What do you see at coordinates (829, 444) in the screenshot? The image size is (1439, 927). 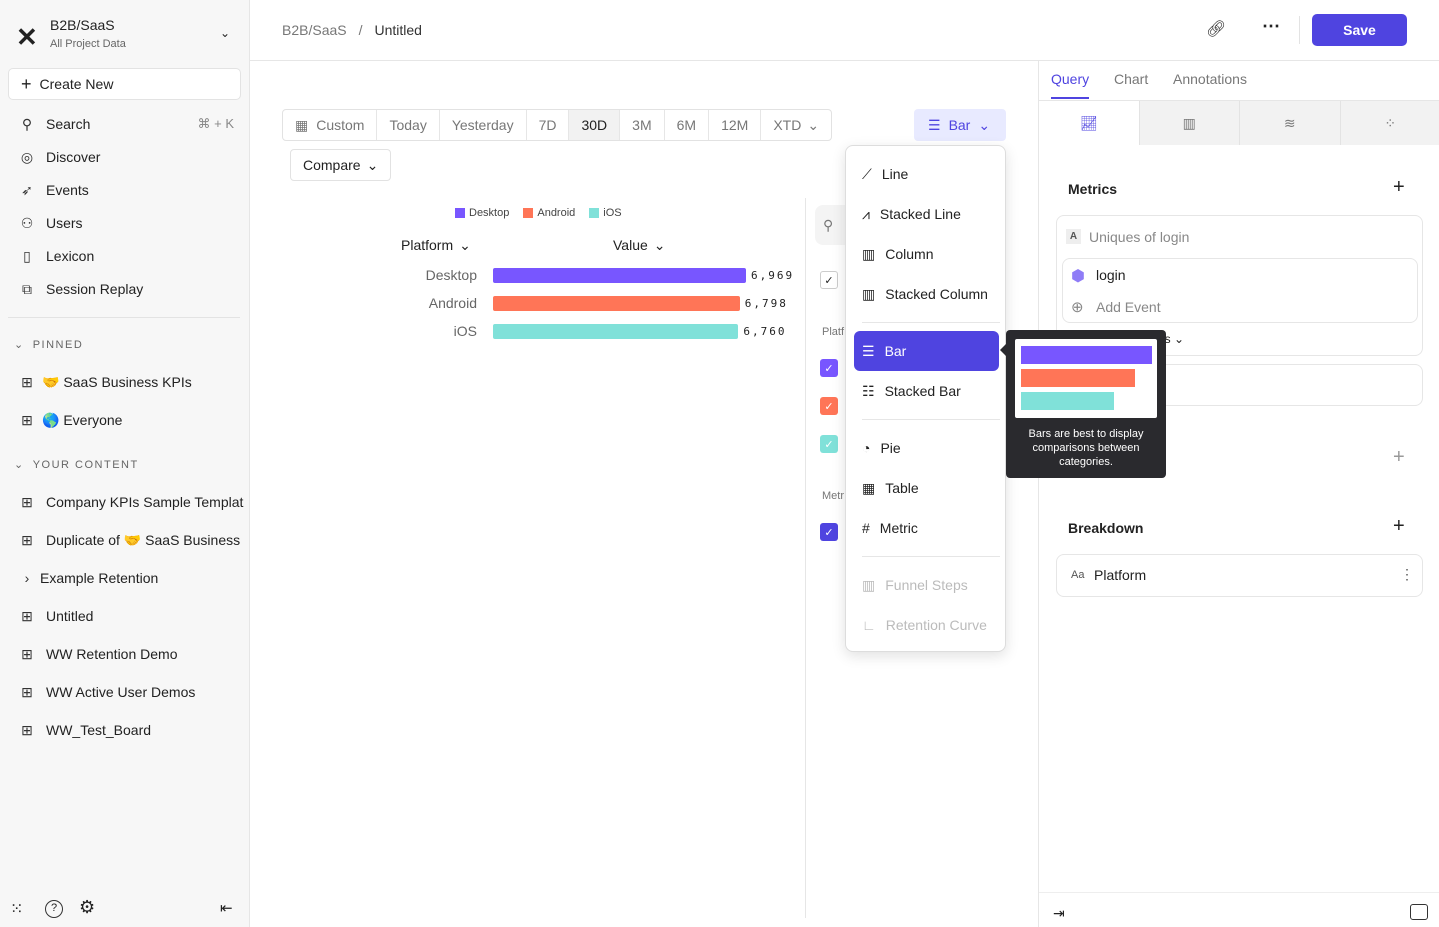 I see `ios-checkbox: ✓` at bounding box center [829, 444].